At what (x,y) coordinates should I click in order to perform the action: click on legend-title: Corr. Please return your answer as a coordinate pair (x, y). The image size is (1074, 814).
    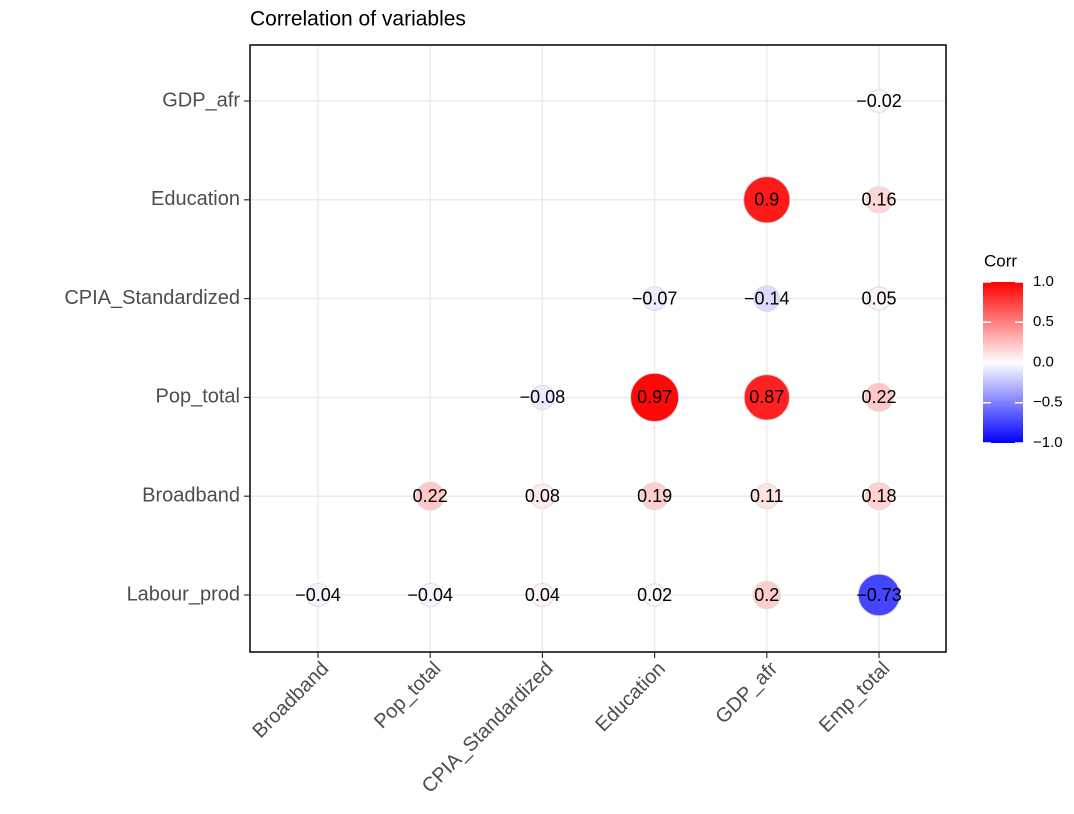
    Looking at the image, I should click on (1000, 260).